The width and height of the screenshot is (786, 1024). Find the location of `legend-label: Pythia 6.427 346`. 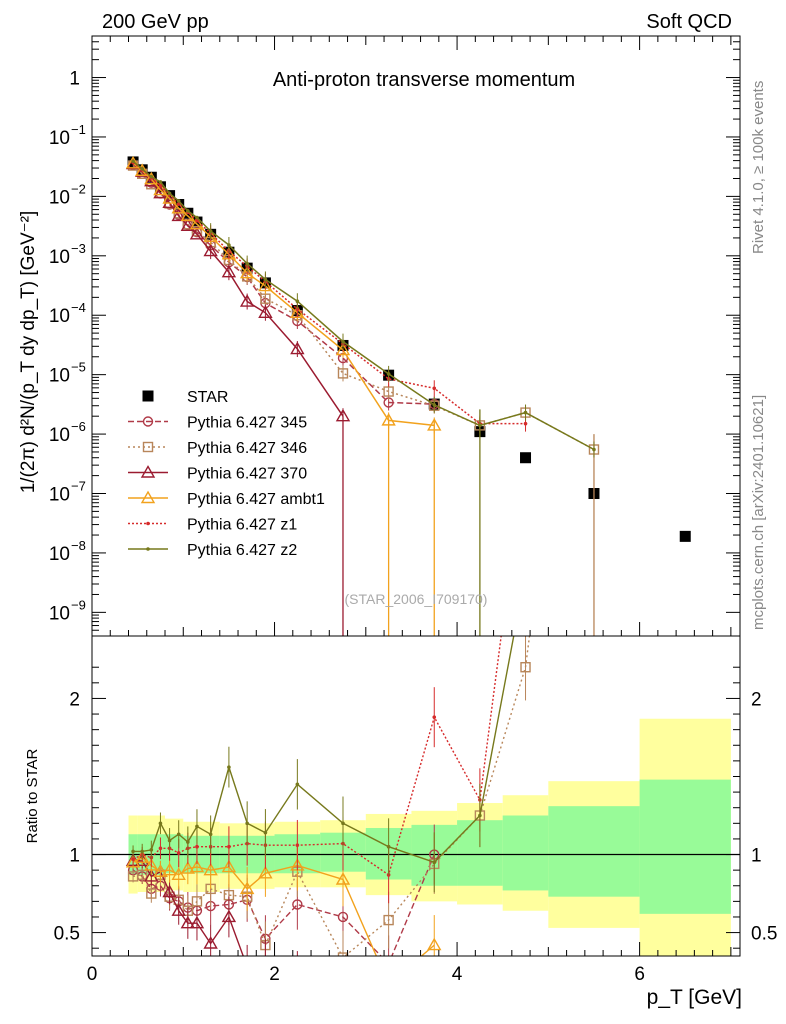

legend-label: Pythia 6.427 346 is located at coordinates (247, 448).